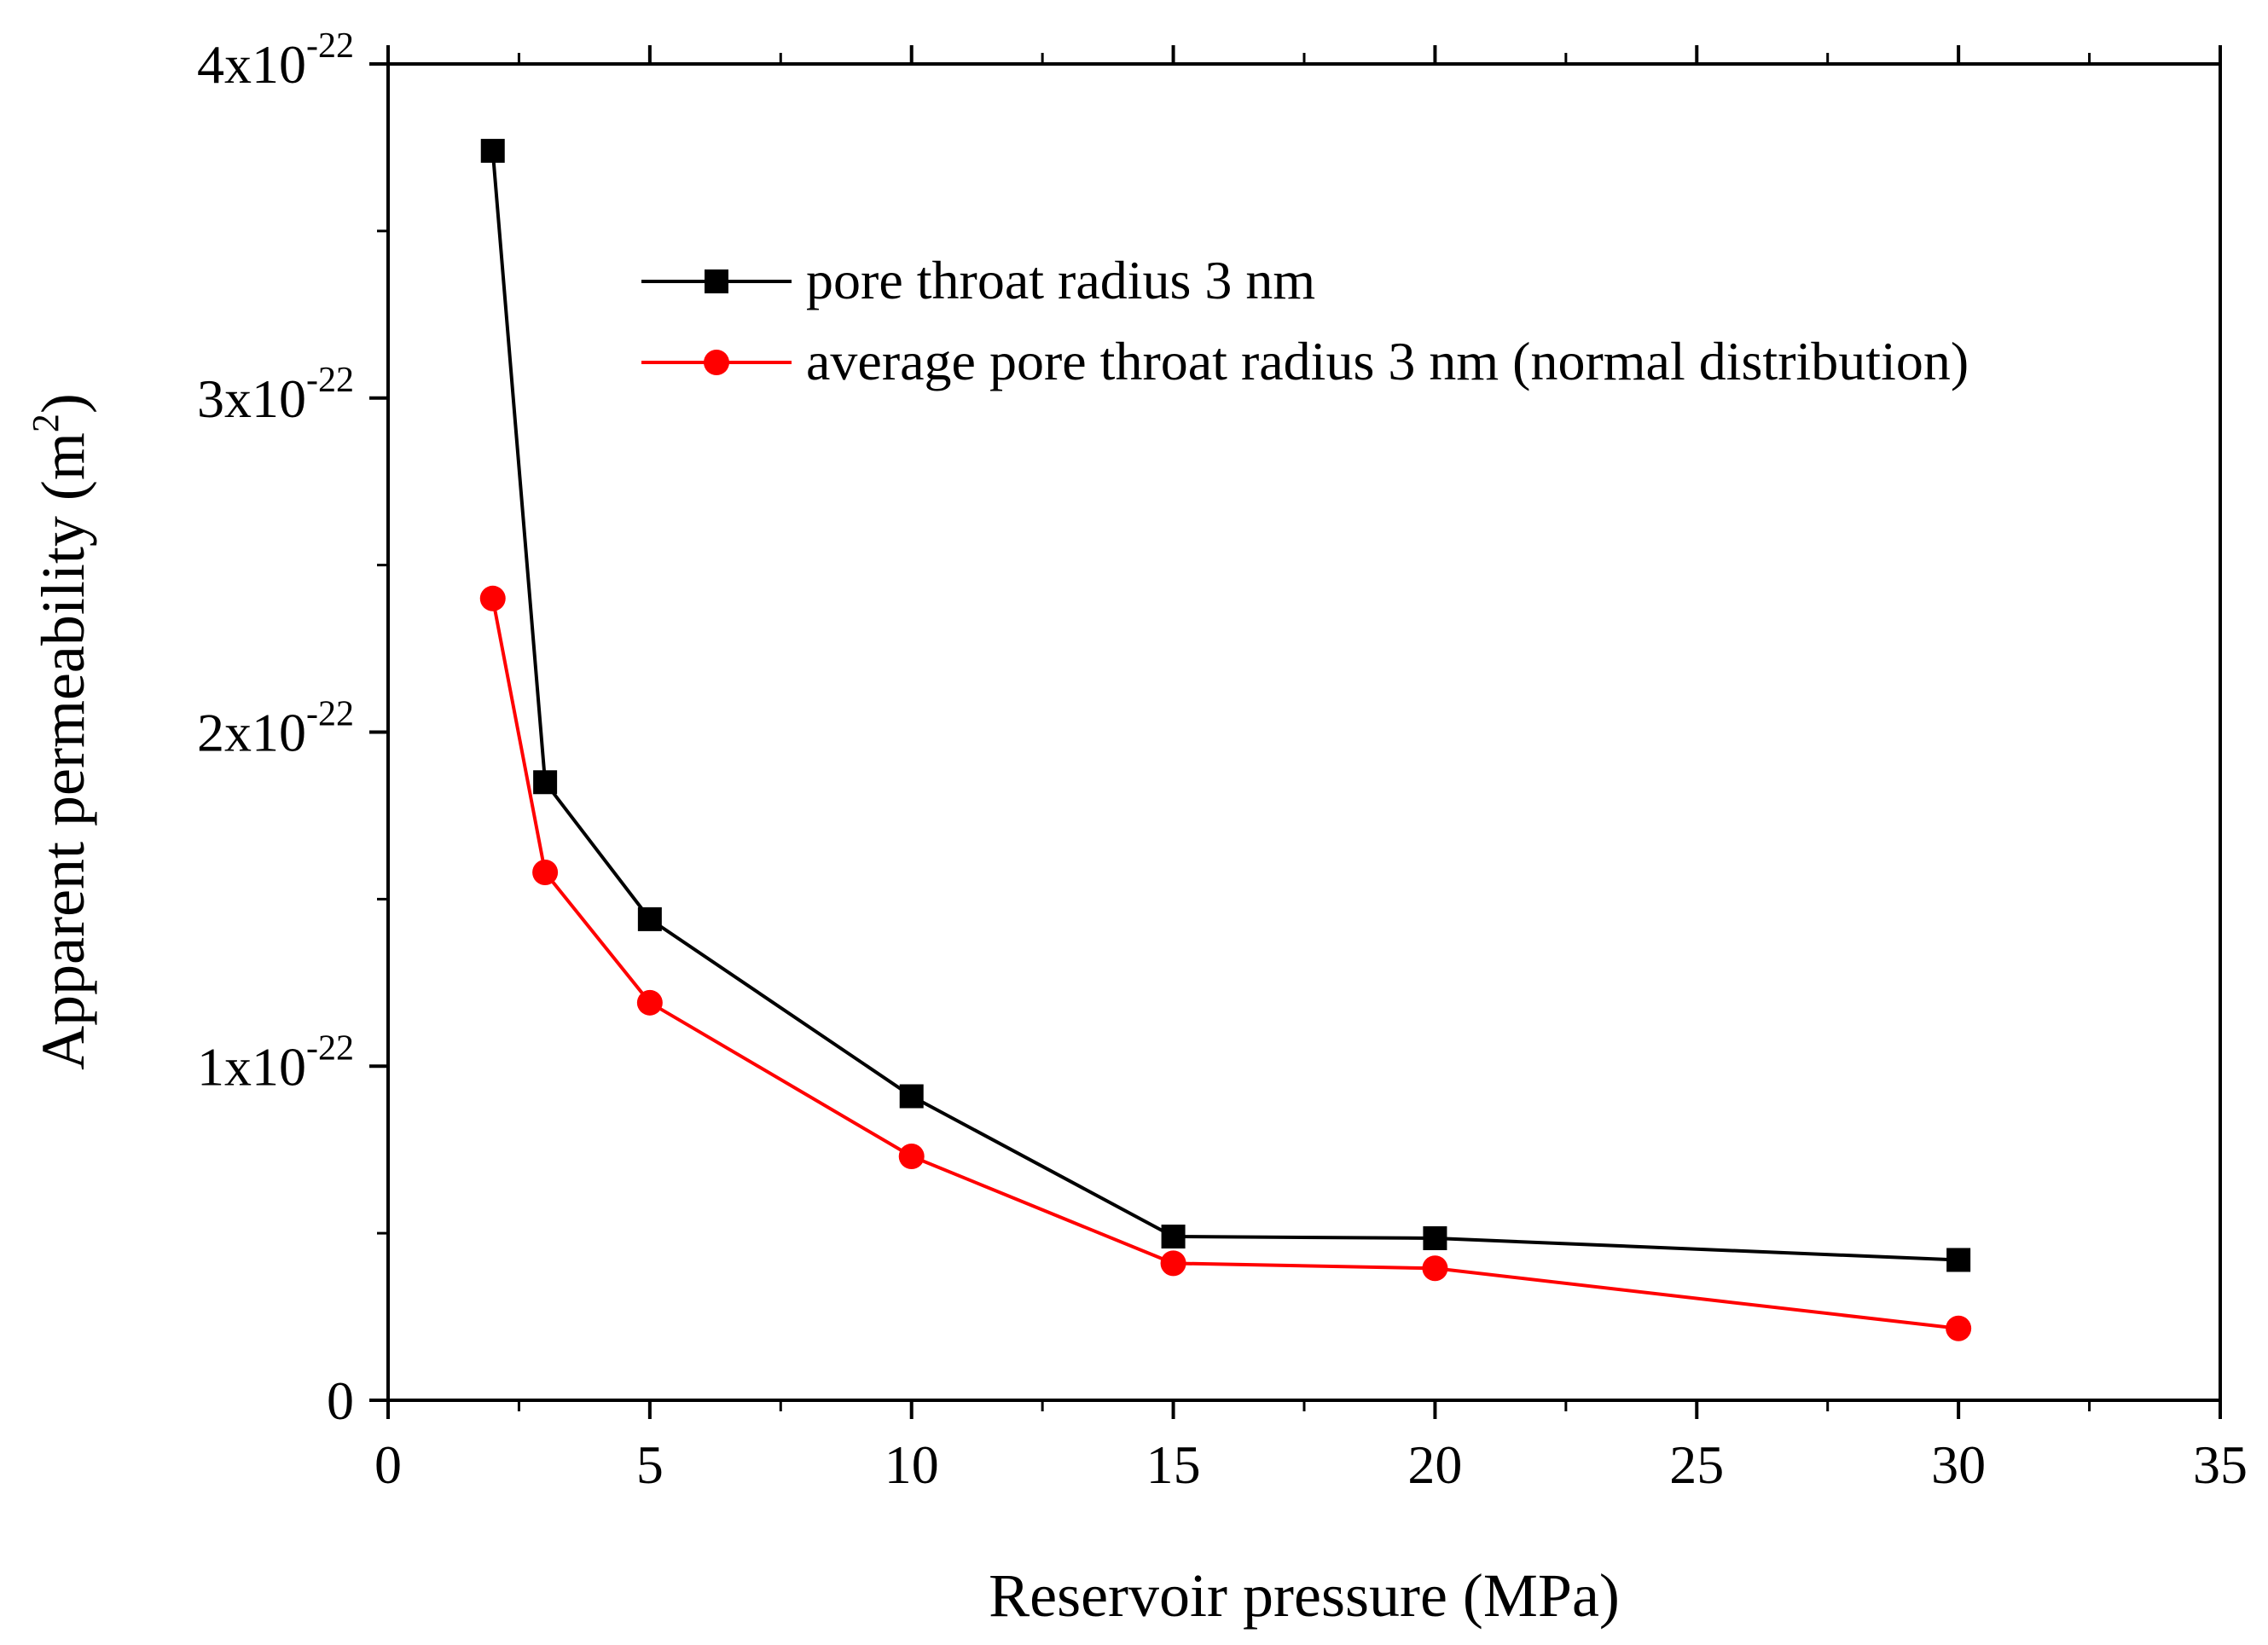  What do you see at coordinates (1958, 1464) in the screenshot?
I see `x-tick-label: 30` at bounding box center [1958, 1464].